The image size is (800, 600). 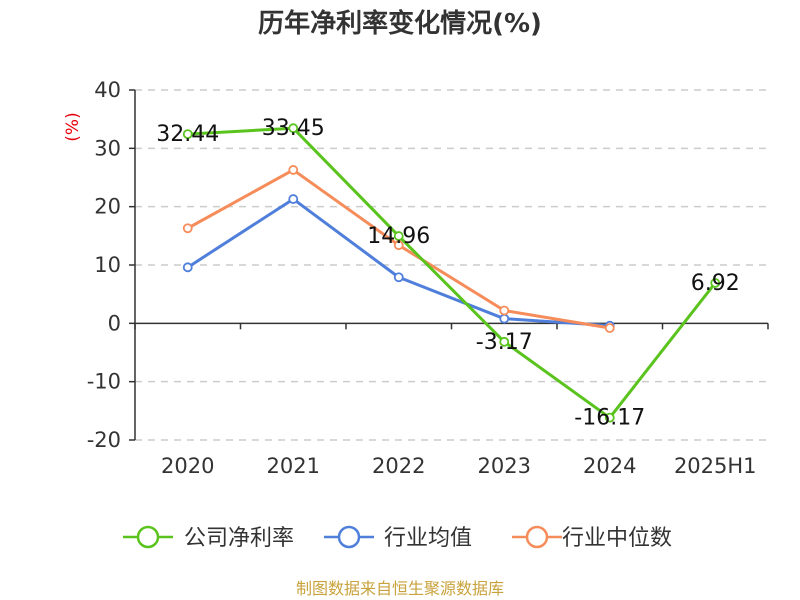 What do you see at coordinates (104, 440) in the screenshot?
I see `y-tick-label: -20` at bounding box center [104, 440].